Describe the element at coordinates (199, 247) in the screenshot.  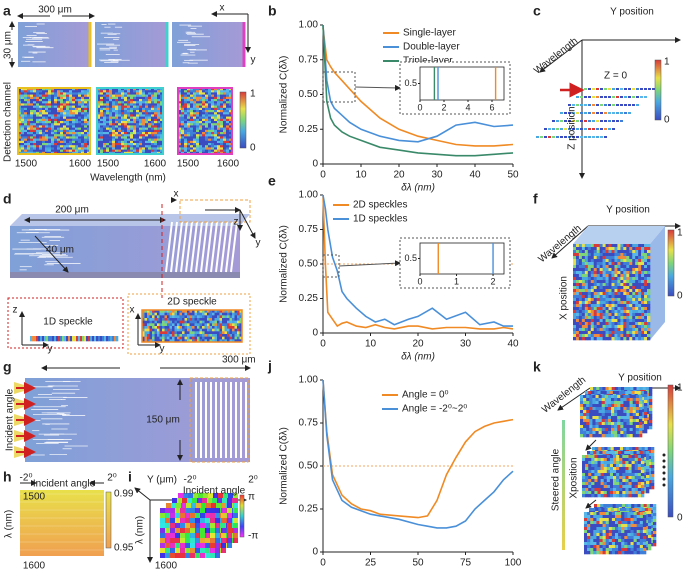
I see `stripe` at that location.